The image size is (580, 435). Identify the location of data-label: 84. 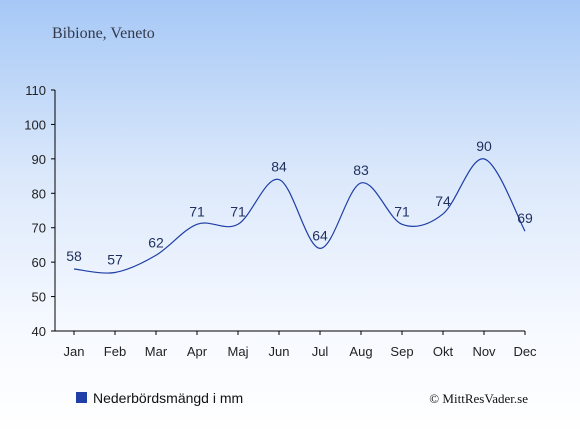
(279, 167).